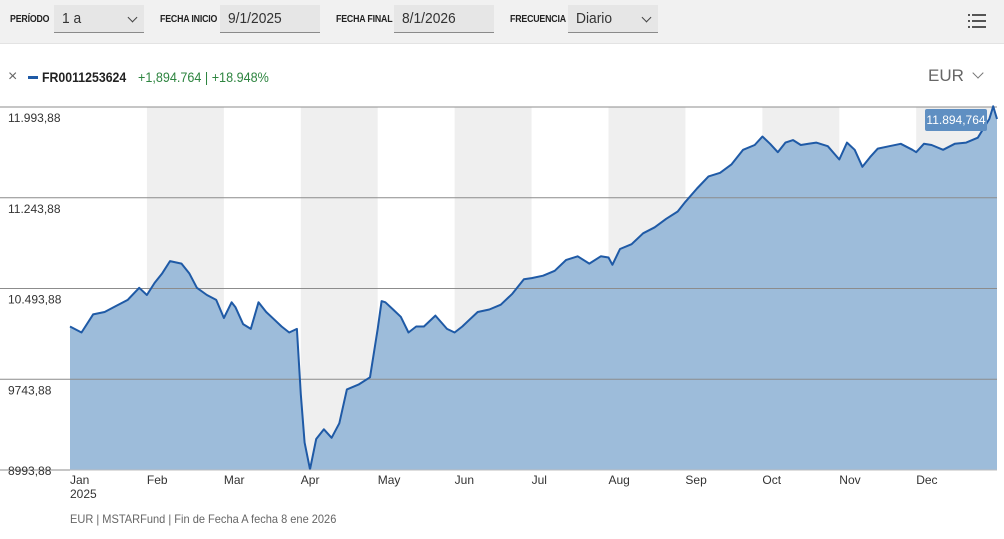  What do you see at coordinates (538, 19) in the screenshot?
I see `frecuencia-label: FRECUENCIA` at bounding box center [538, 19].